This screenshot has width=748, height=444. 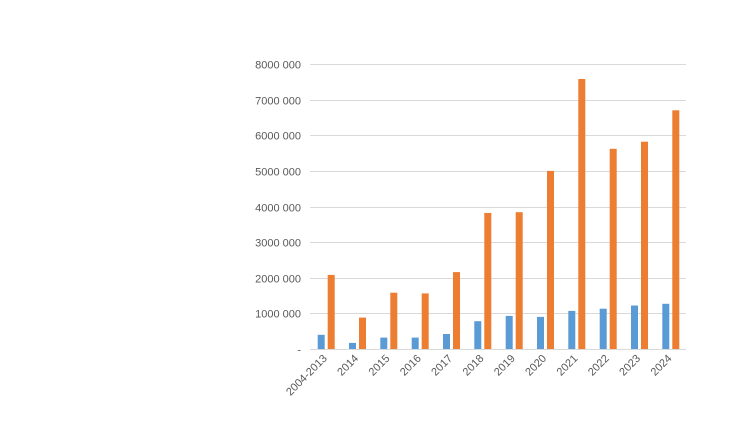 I want to click on bar-series2-2016, so click(x=425, y=321).